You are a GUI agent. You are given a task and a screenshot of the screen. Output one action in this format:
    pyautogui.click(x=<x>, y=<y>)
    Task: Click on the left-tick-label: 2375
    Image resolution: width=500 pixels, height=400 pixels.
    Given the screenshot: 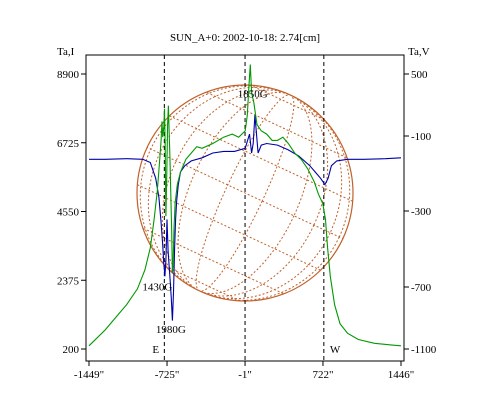 What is the action you would take?
    pyautogui.click(x=68, y=281)
    